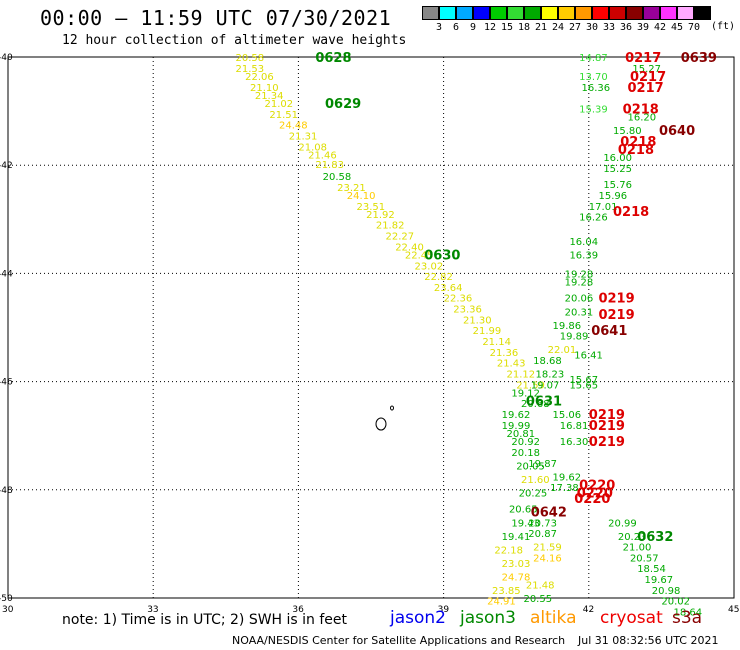 The height and width of the screenshot is (650, 740). Describe the element at coordinates (622, 523) in the screenshot. I see `wave-height-label: 20.99` at that location.